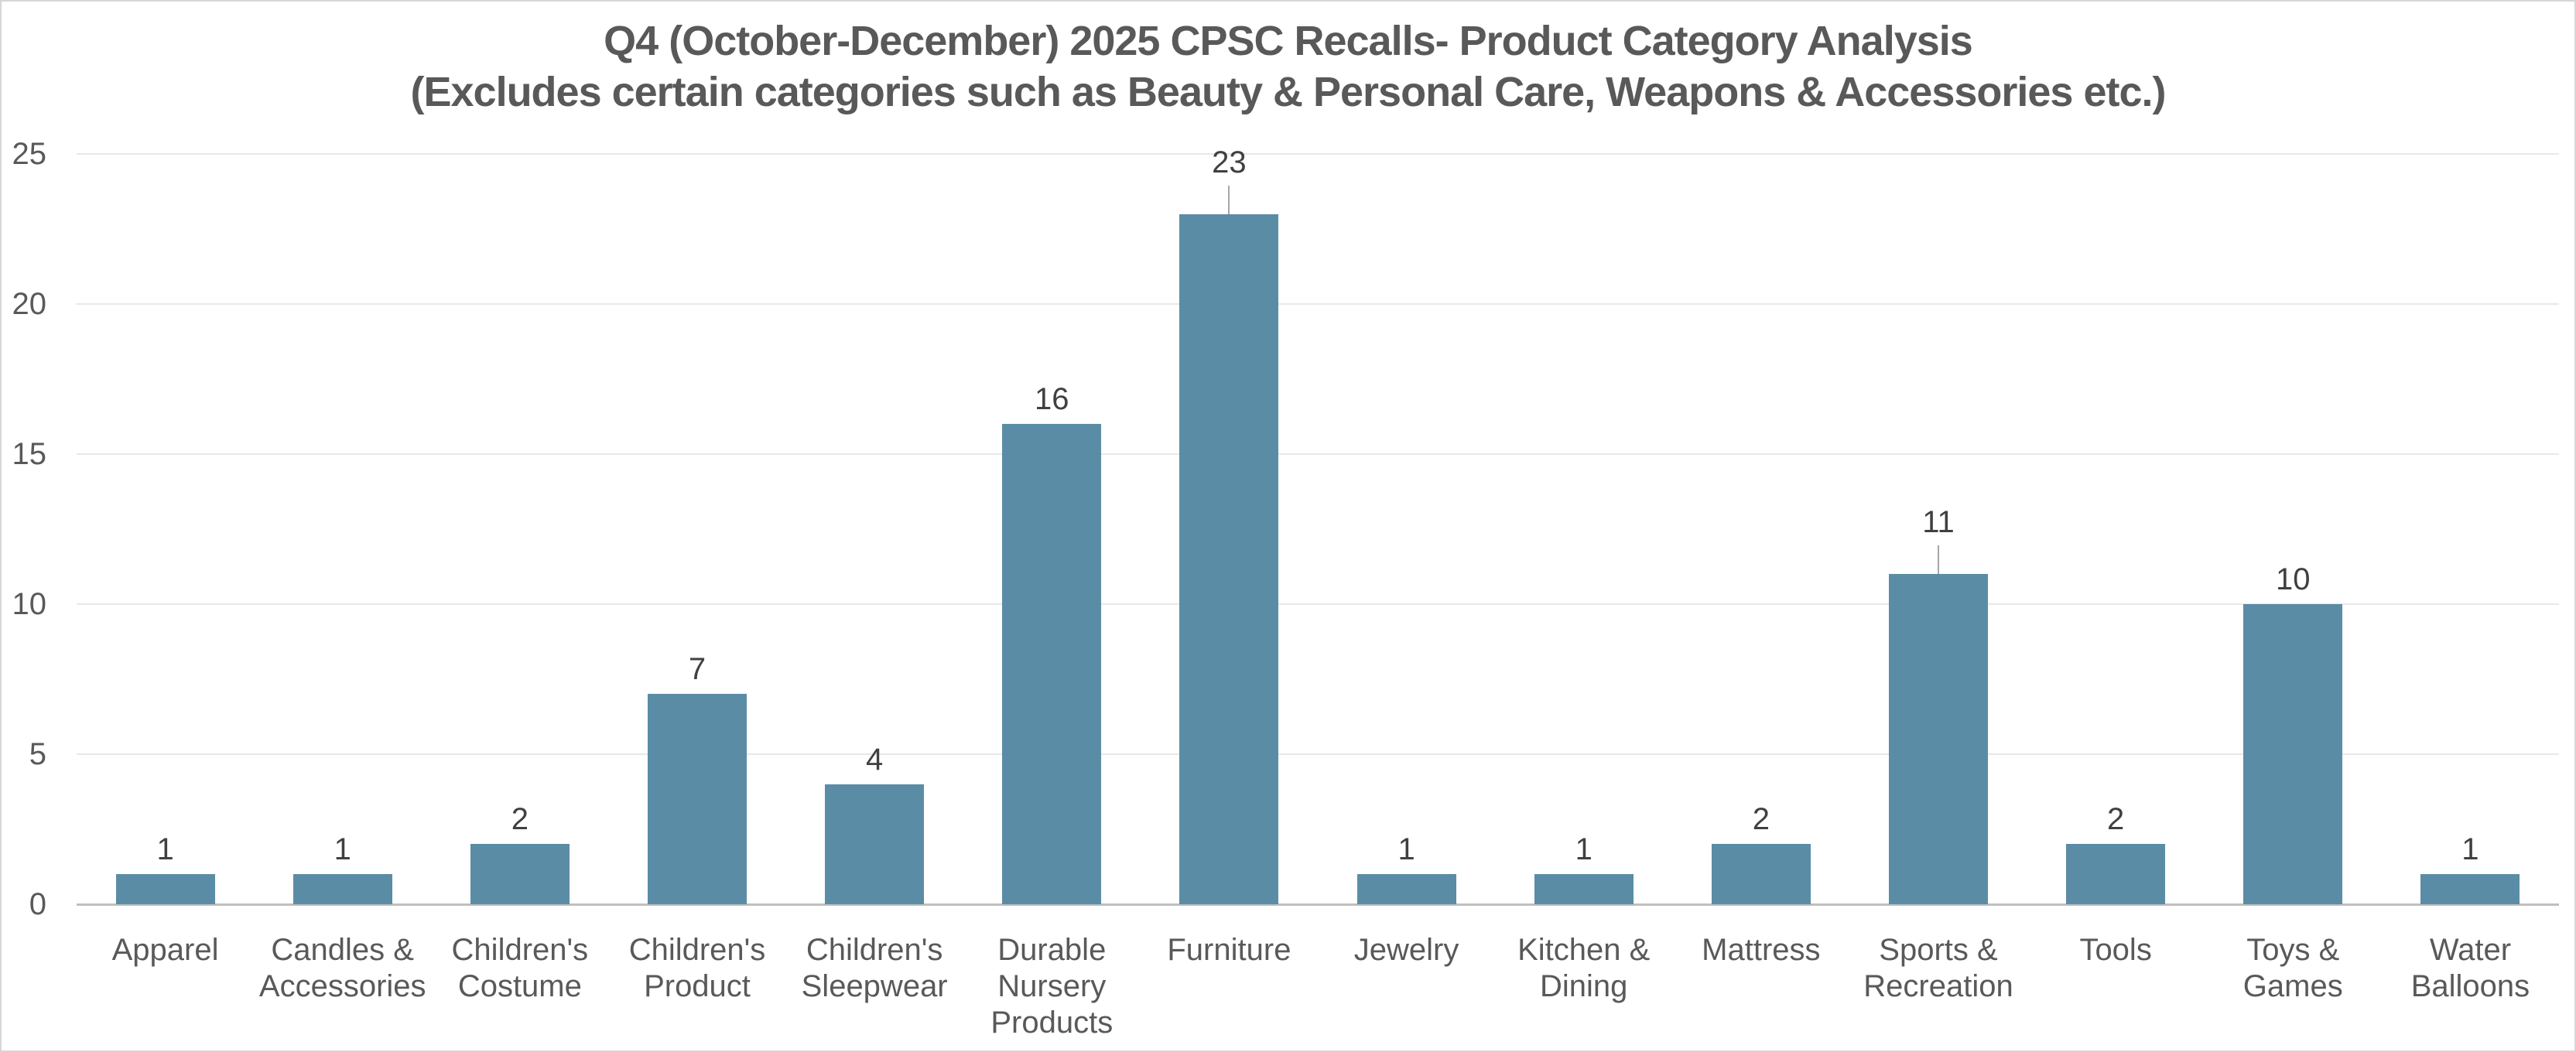 The image size is (2576, 1052). I want to click on bar-toys-games, so click(2293, 754).